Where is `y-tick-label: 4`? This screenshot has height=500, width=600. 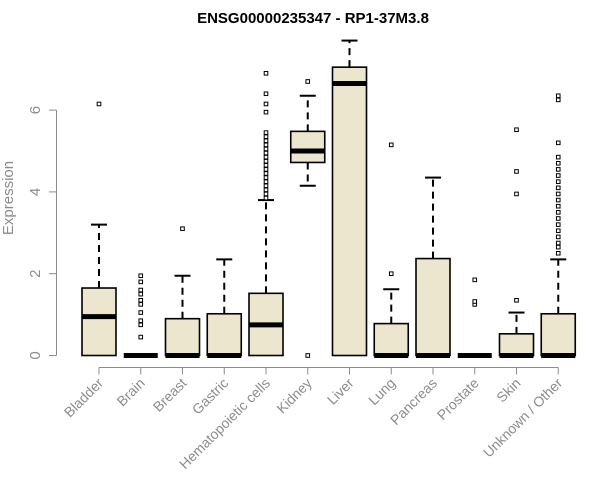
y-tick-label: 4 is located at coordinates (35, 192).